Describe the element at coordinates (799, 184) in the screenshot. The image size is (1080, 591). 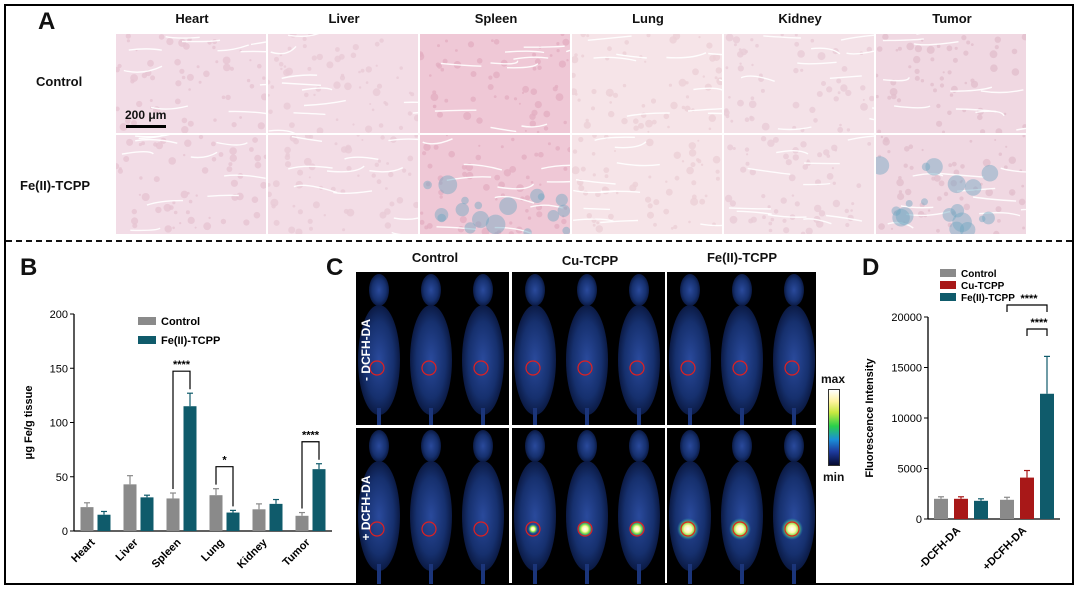
I see `histology-fe-ii-tcpp-kidney` at that location.